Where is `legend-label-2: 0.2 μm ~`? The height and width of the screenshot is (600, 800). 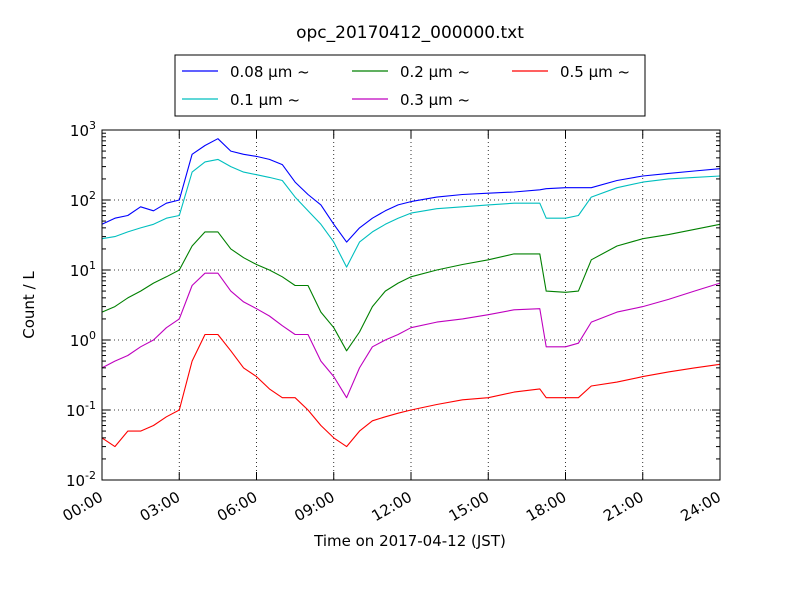
legend-label-2: 0.2 μm ~ is located at coordinates (435, 72).